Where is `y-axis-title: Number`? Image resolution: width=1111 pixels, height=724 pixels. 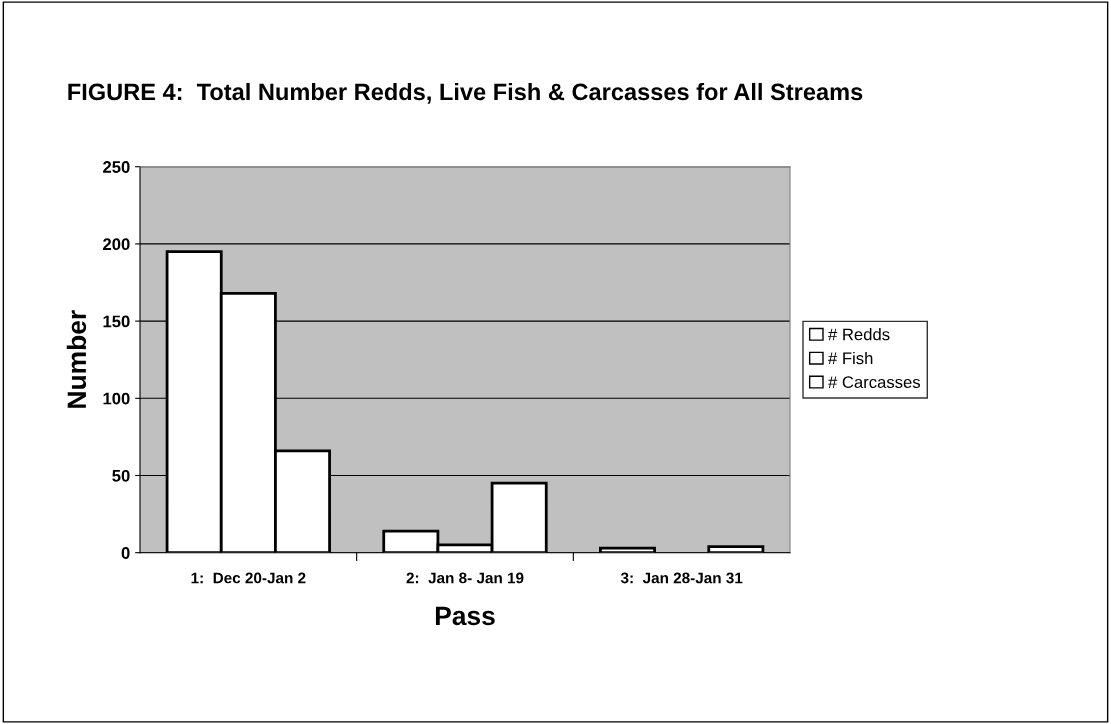
y-axis-title: Number is located at coordinates (76, 359).